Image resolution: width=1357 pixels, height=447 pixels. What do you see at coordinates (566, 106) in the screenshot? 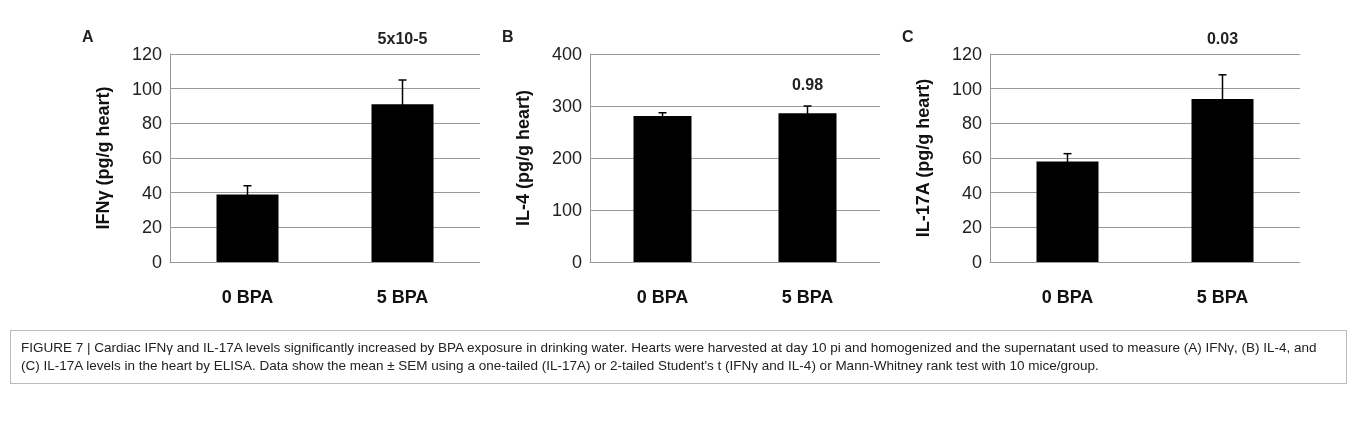
I see `y-tick-label: 300` at bounding box center [566, 106].